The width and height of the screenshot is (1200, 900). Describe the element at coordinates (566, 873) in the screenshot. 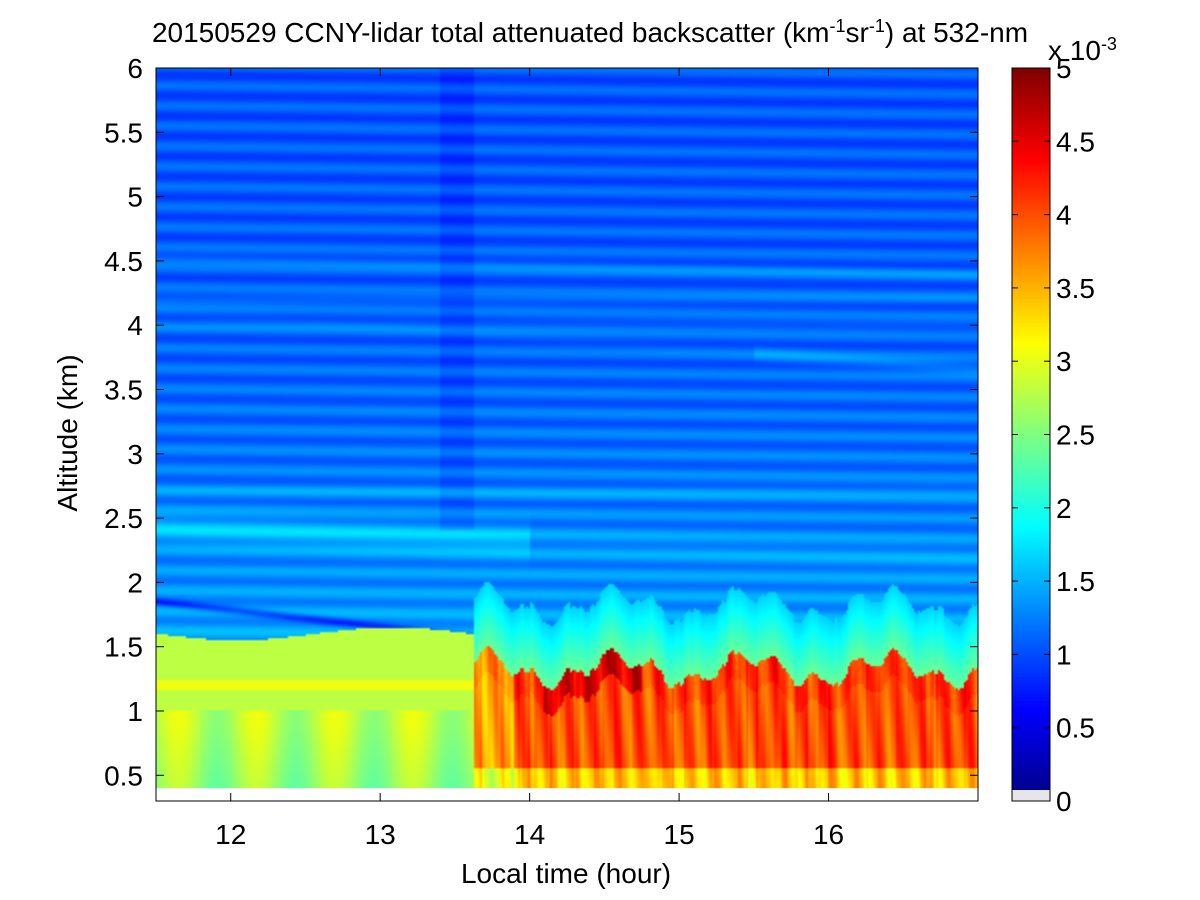

I see `x-axis-label: Local time (hour)` at that location.